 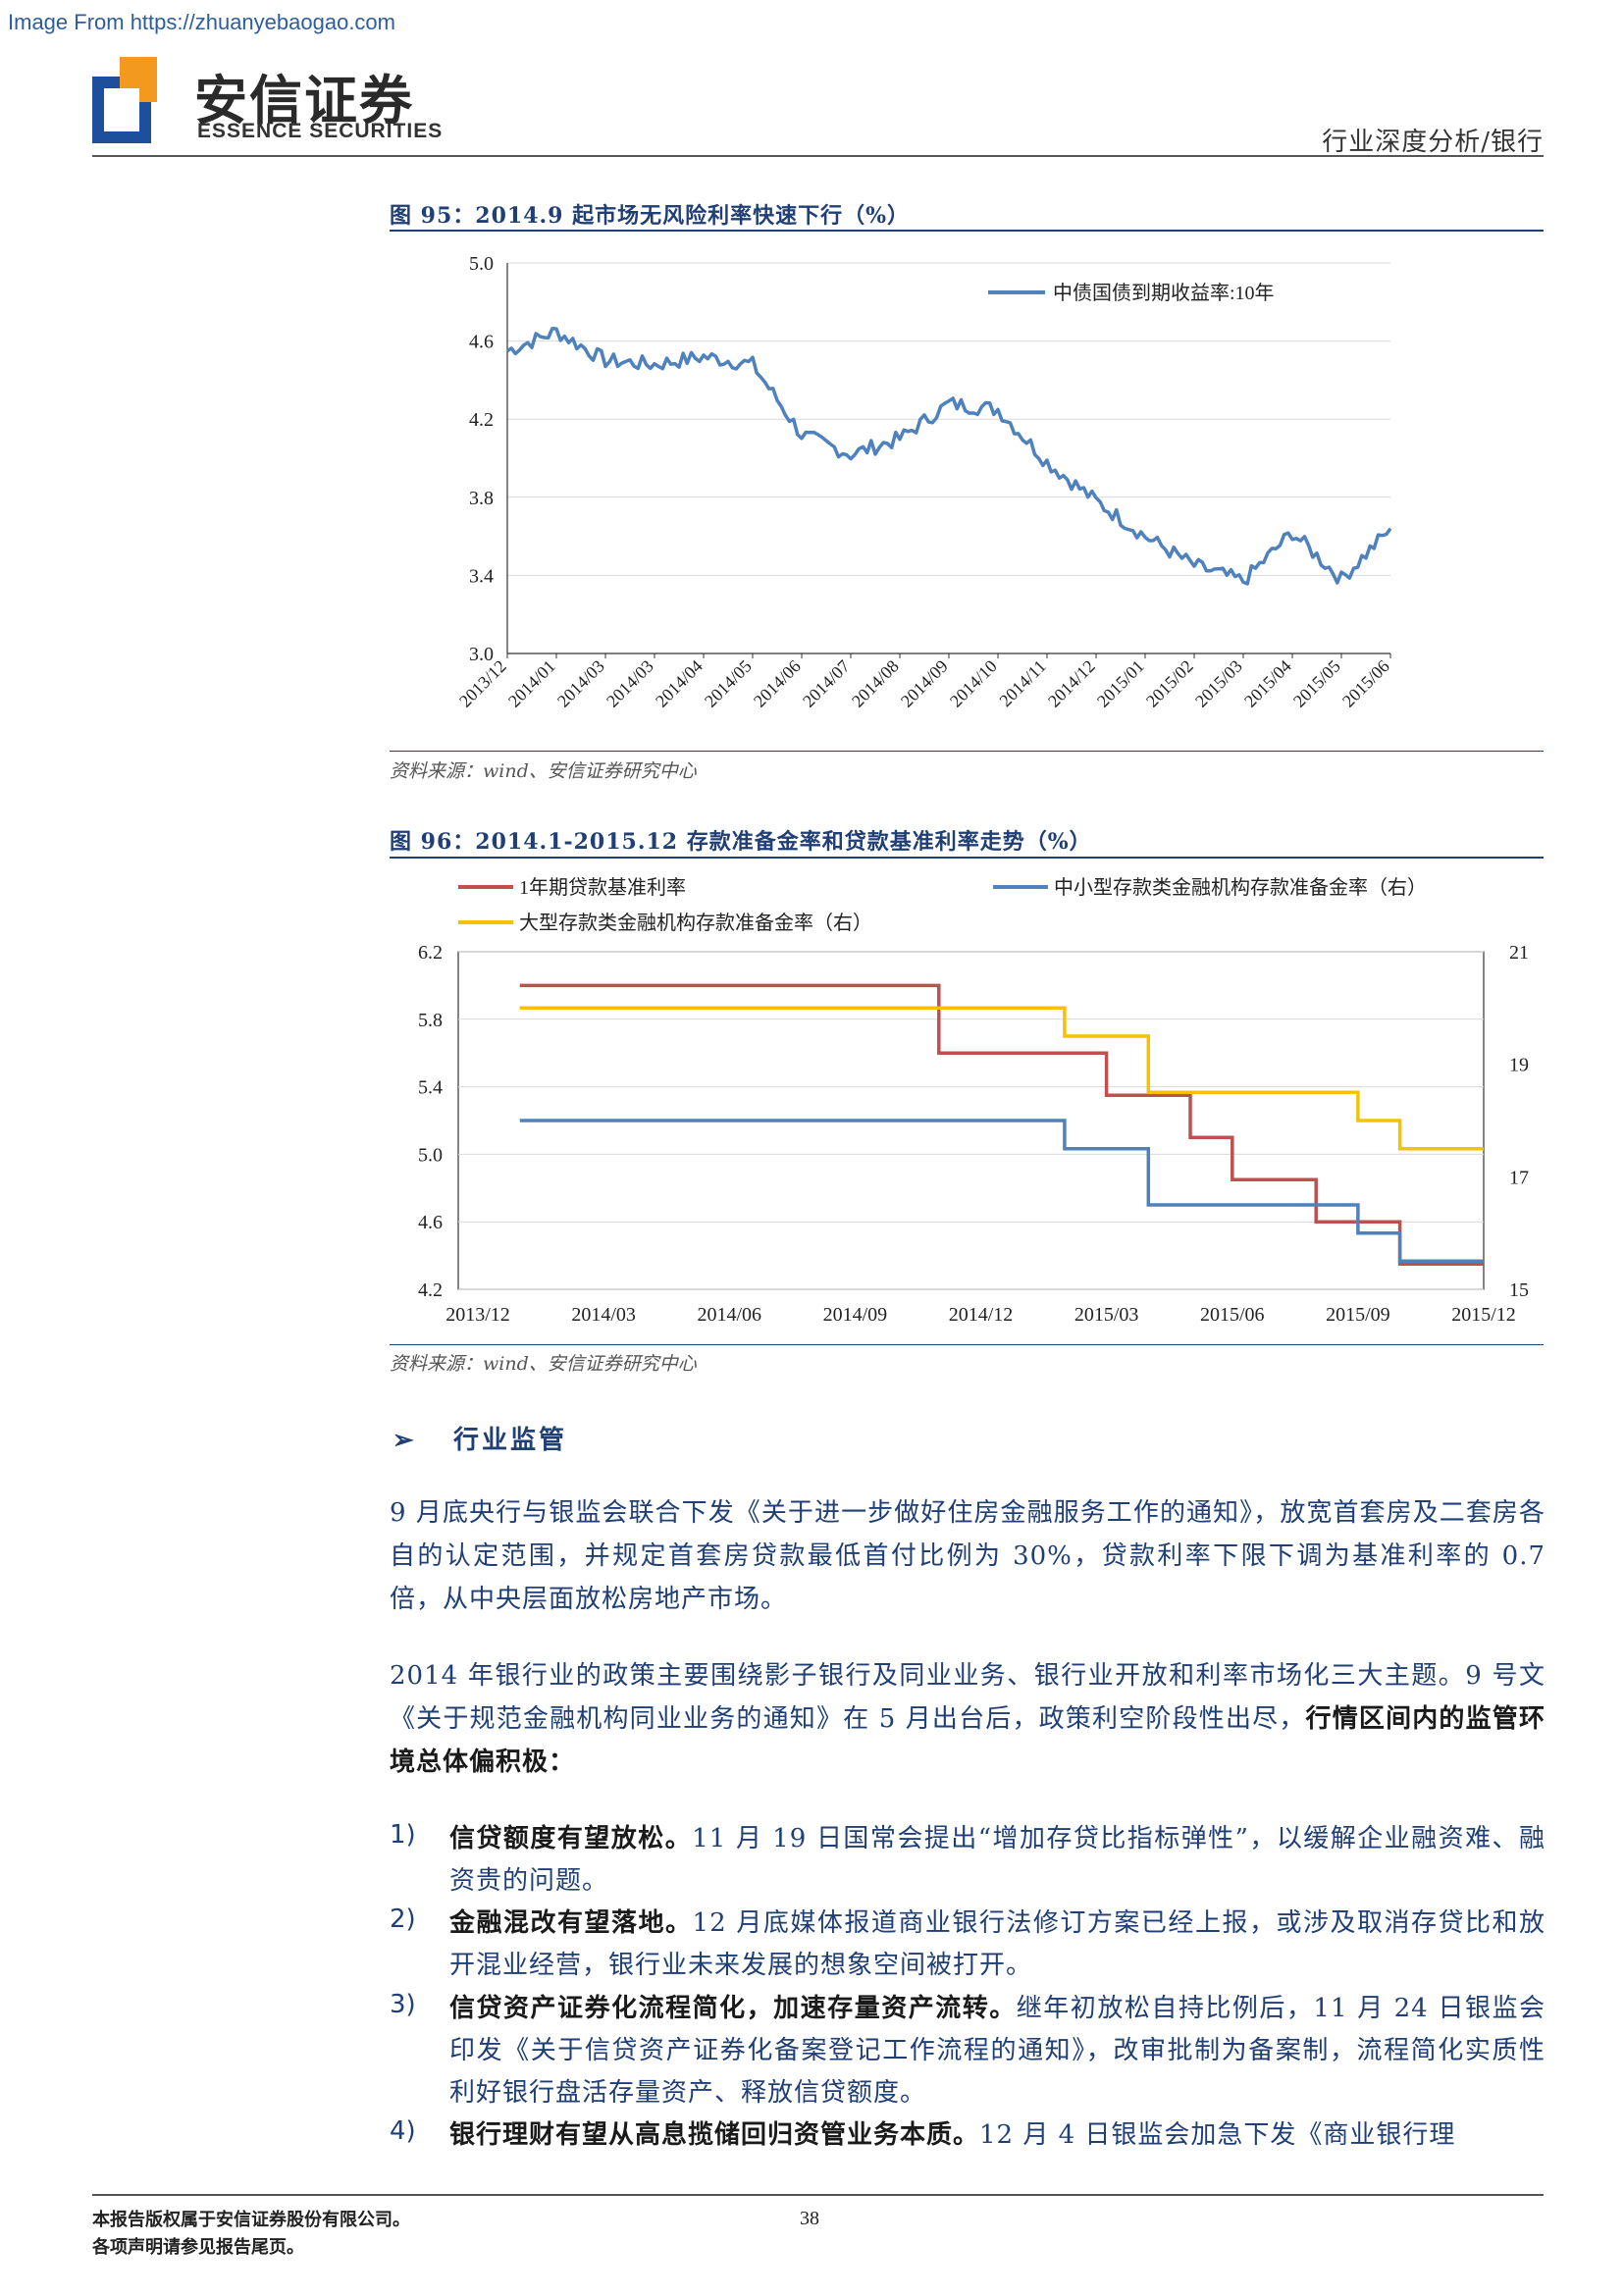 I want to click on section-heading: ➢ 行业监管, so click(x=480, y=1438).